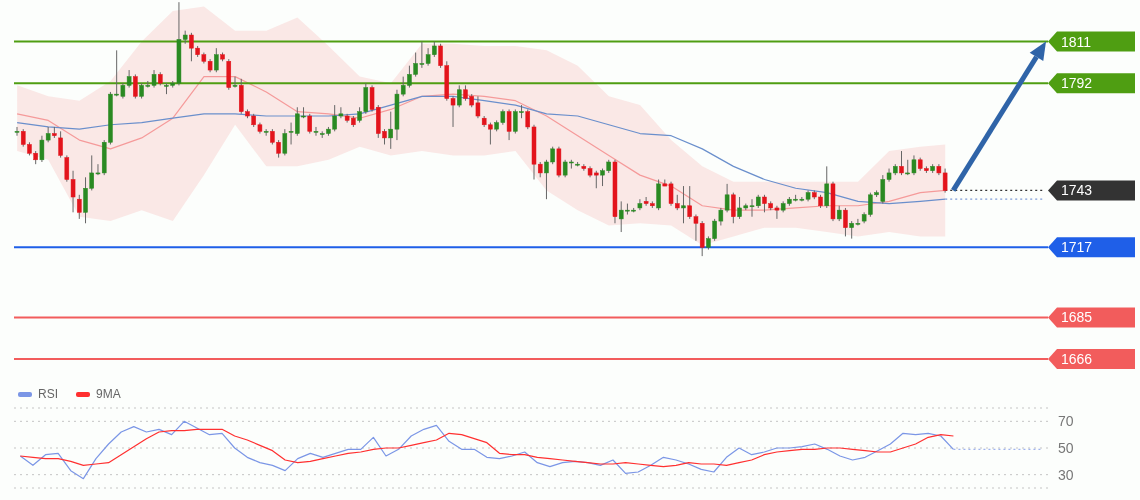 The height and width of the screenshot is (500, 1140). What do you see at coordinates (1077, 190) in the screenshot?
I see `y-tick-label: 1743` at bounding box center [1077, 190].